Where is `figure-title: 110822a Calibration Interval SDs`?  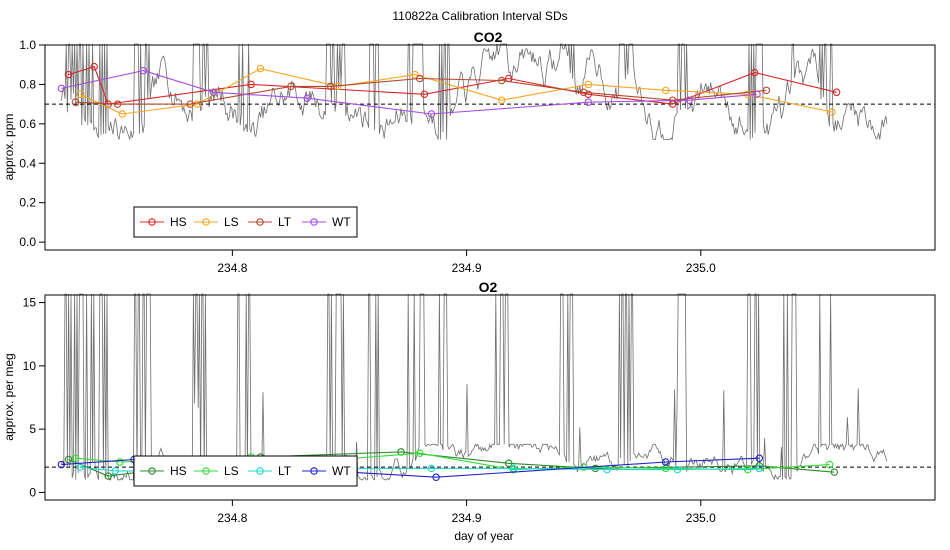
figure-title: 110822a Calibration Interval SDs is located at coordinates (479, 16).